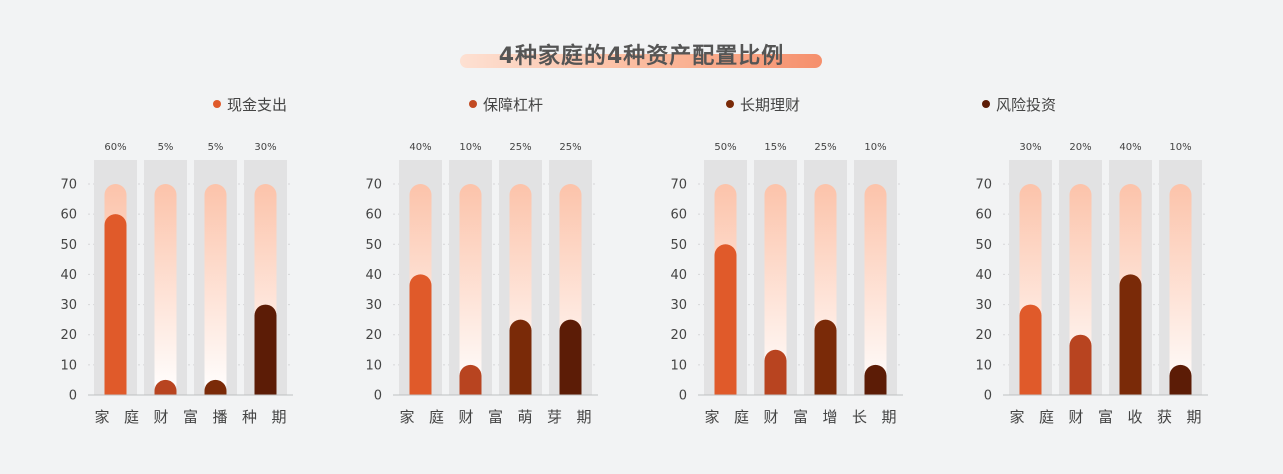  Describe the element at coordinates (829, 417) in the screenshot. I see `x-tick-label: 增` at that location.